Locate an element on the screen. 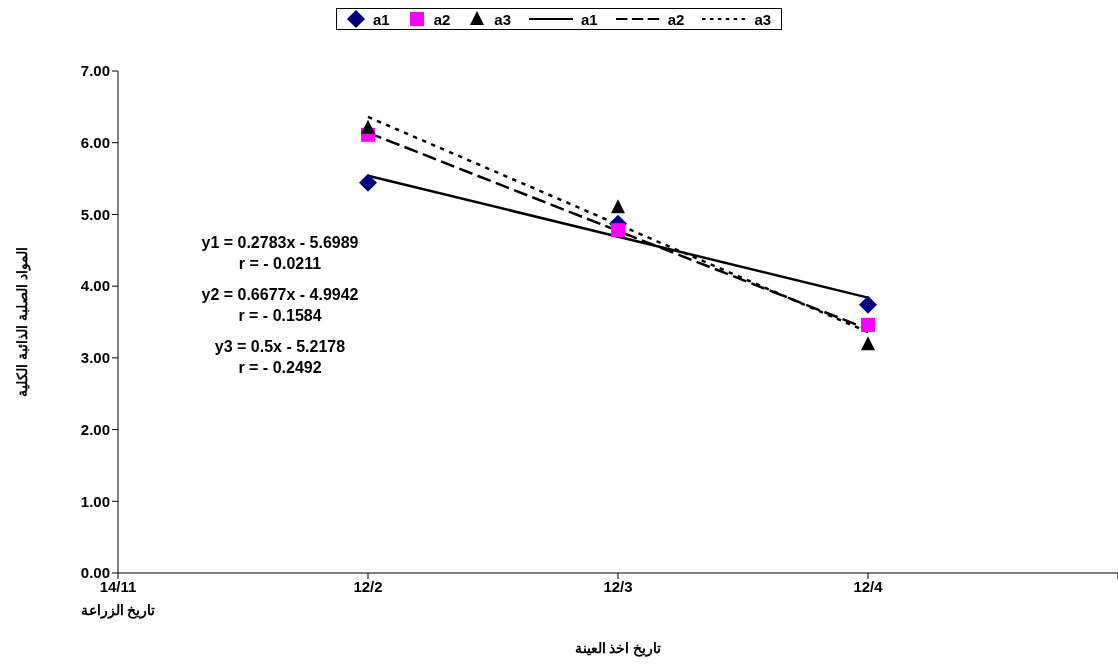 This screenshot has width=1118, height=666. y-tick-label: 7.00 is located at coordinates (95, 71).